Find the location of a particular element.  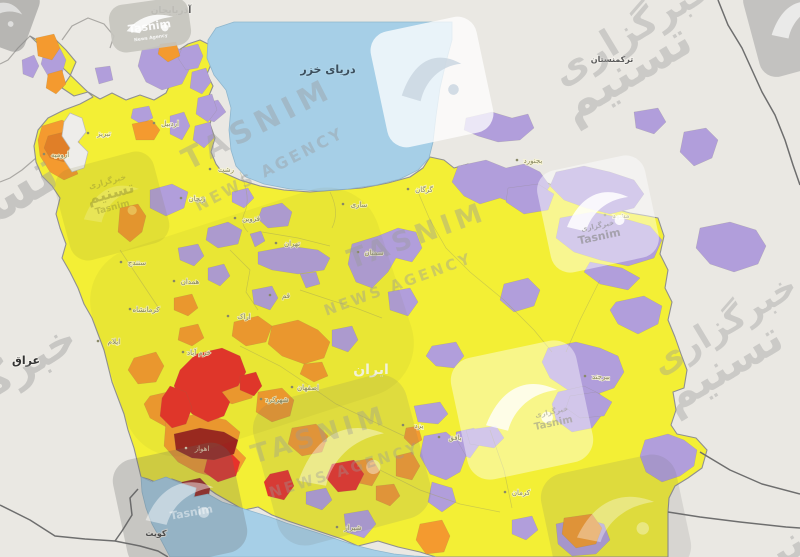

city-label: اردبیل is located at coordinates (170, 124).